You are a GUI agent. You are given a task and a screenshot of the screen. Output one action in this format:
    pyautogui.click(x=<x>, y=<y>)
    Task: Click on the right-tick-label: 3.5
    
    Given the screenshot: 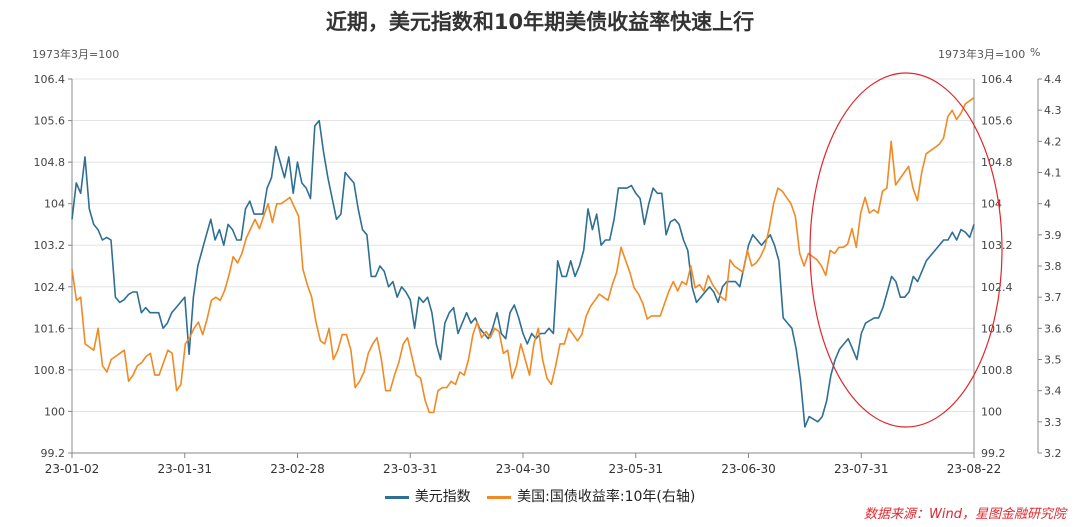 What is the action you would take?
    pyautogui.click(x=1053, y=360)
    